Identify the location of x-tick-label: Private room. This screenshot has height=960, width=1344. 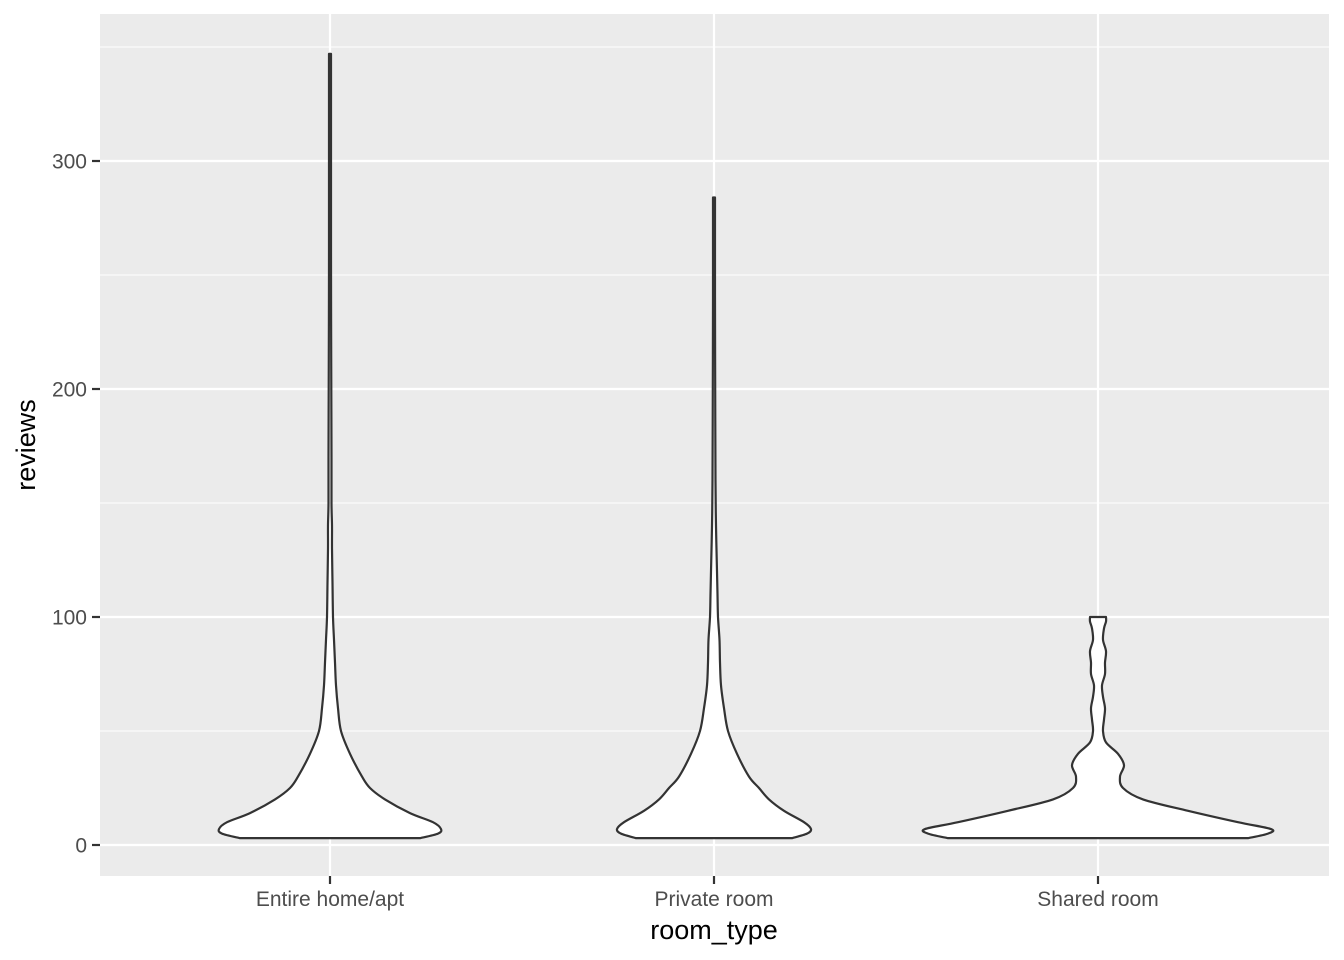
(713, 899).